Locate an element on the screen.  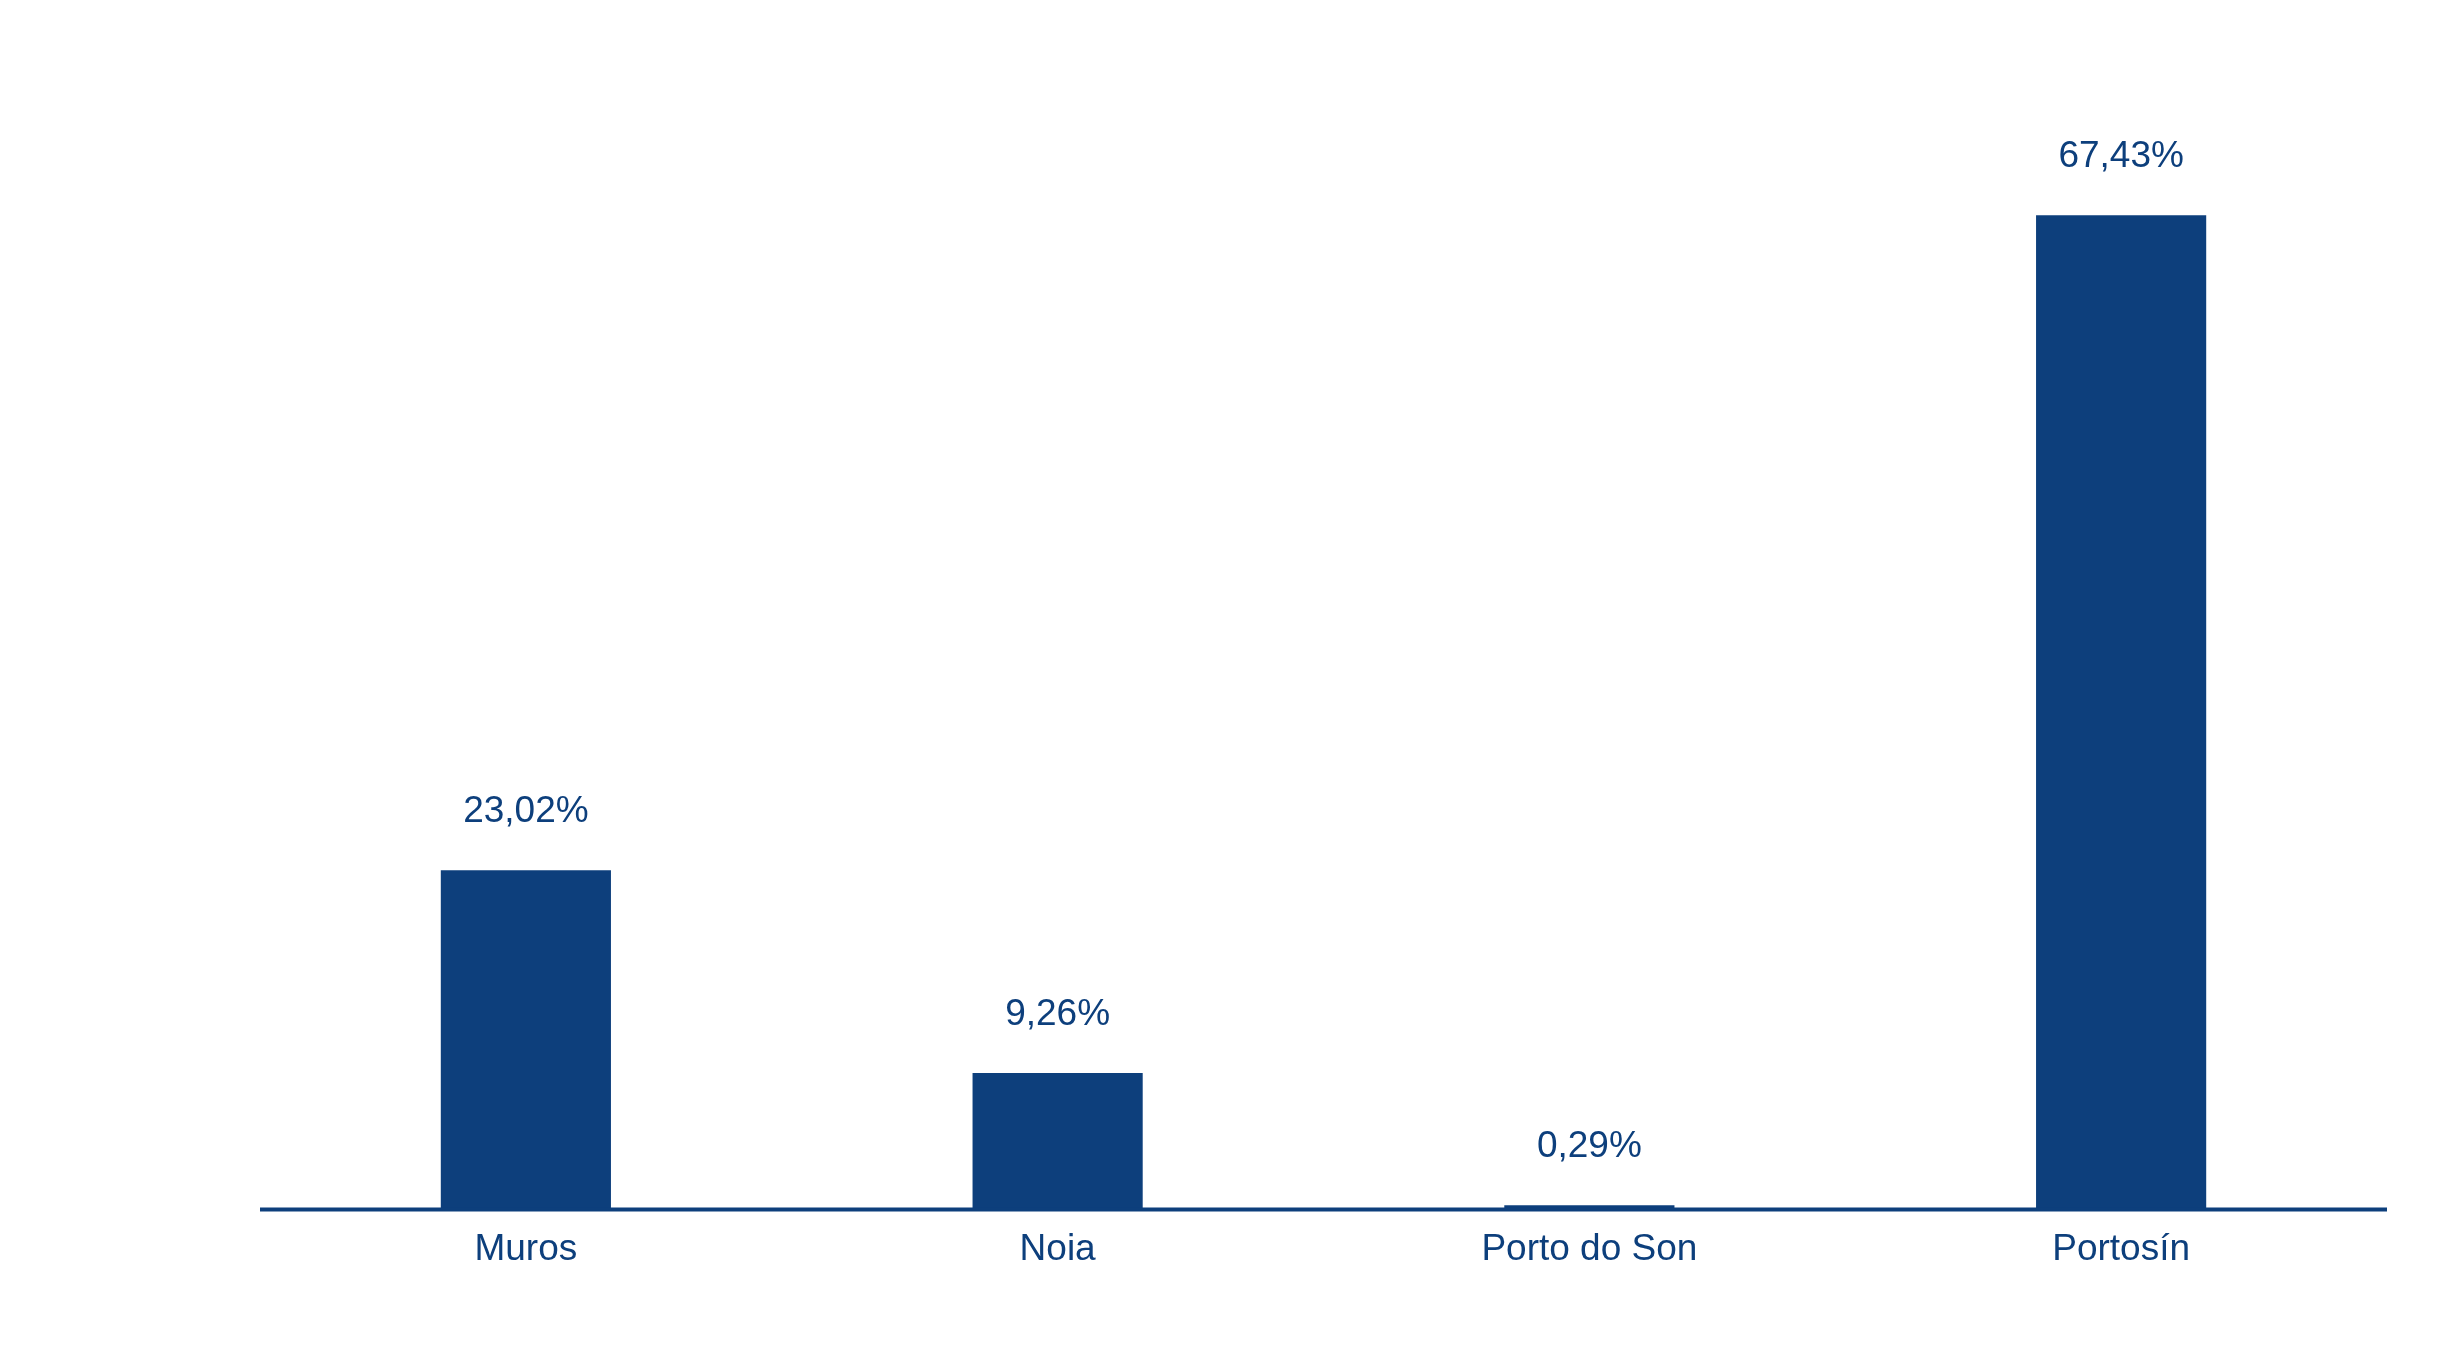
data-label: 9,26% is located at coordinates (1058, 1012).